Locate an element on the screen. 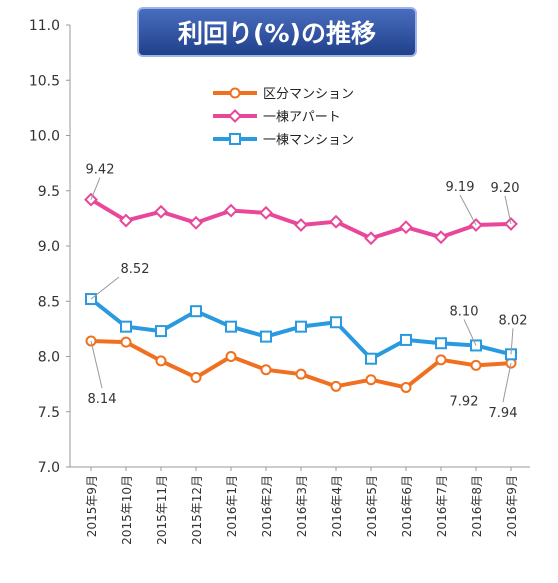 This screenshot has height=583, width=558. x-tick-label: 2015年11月 is located at coordinates (162, 510).